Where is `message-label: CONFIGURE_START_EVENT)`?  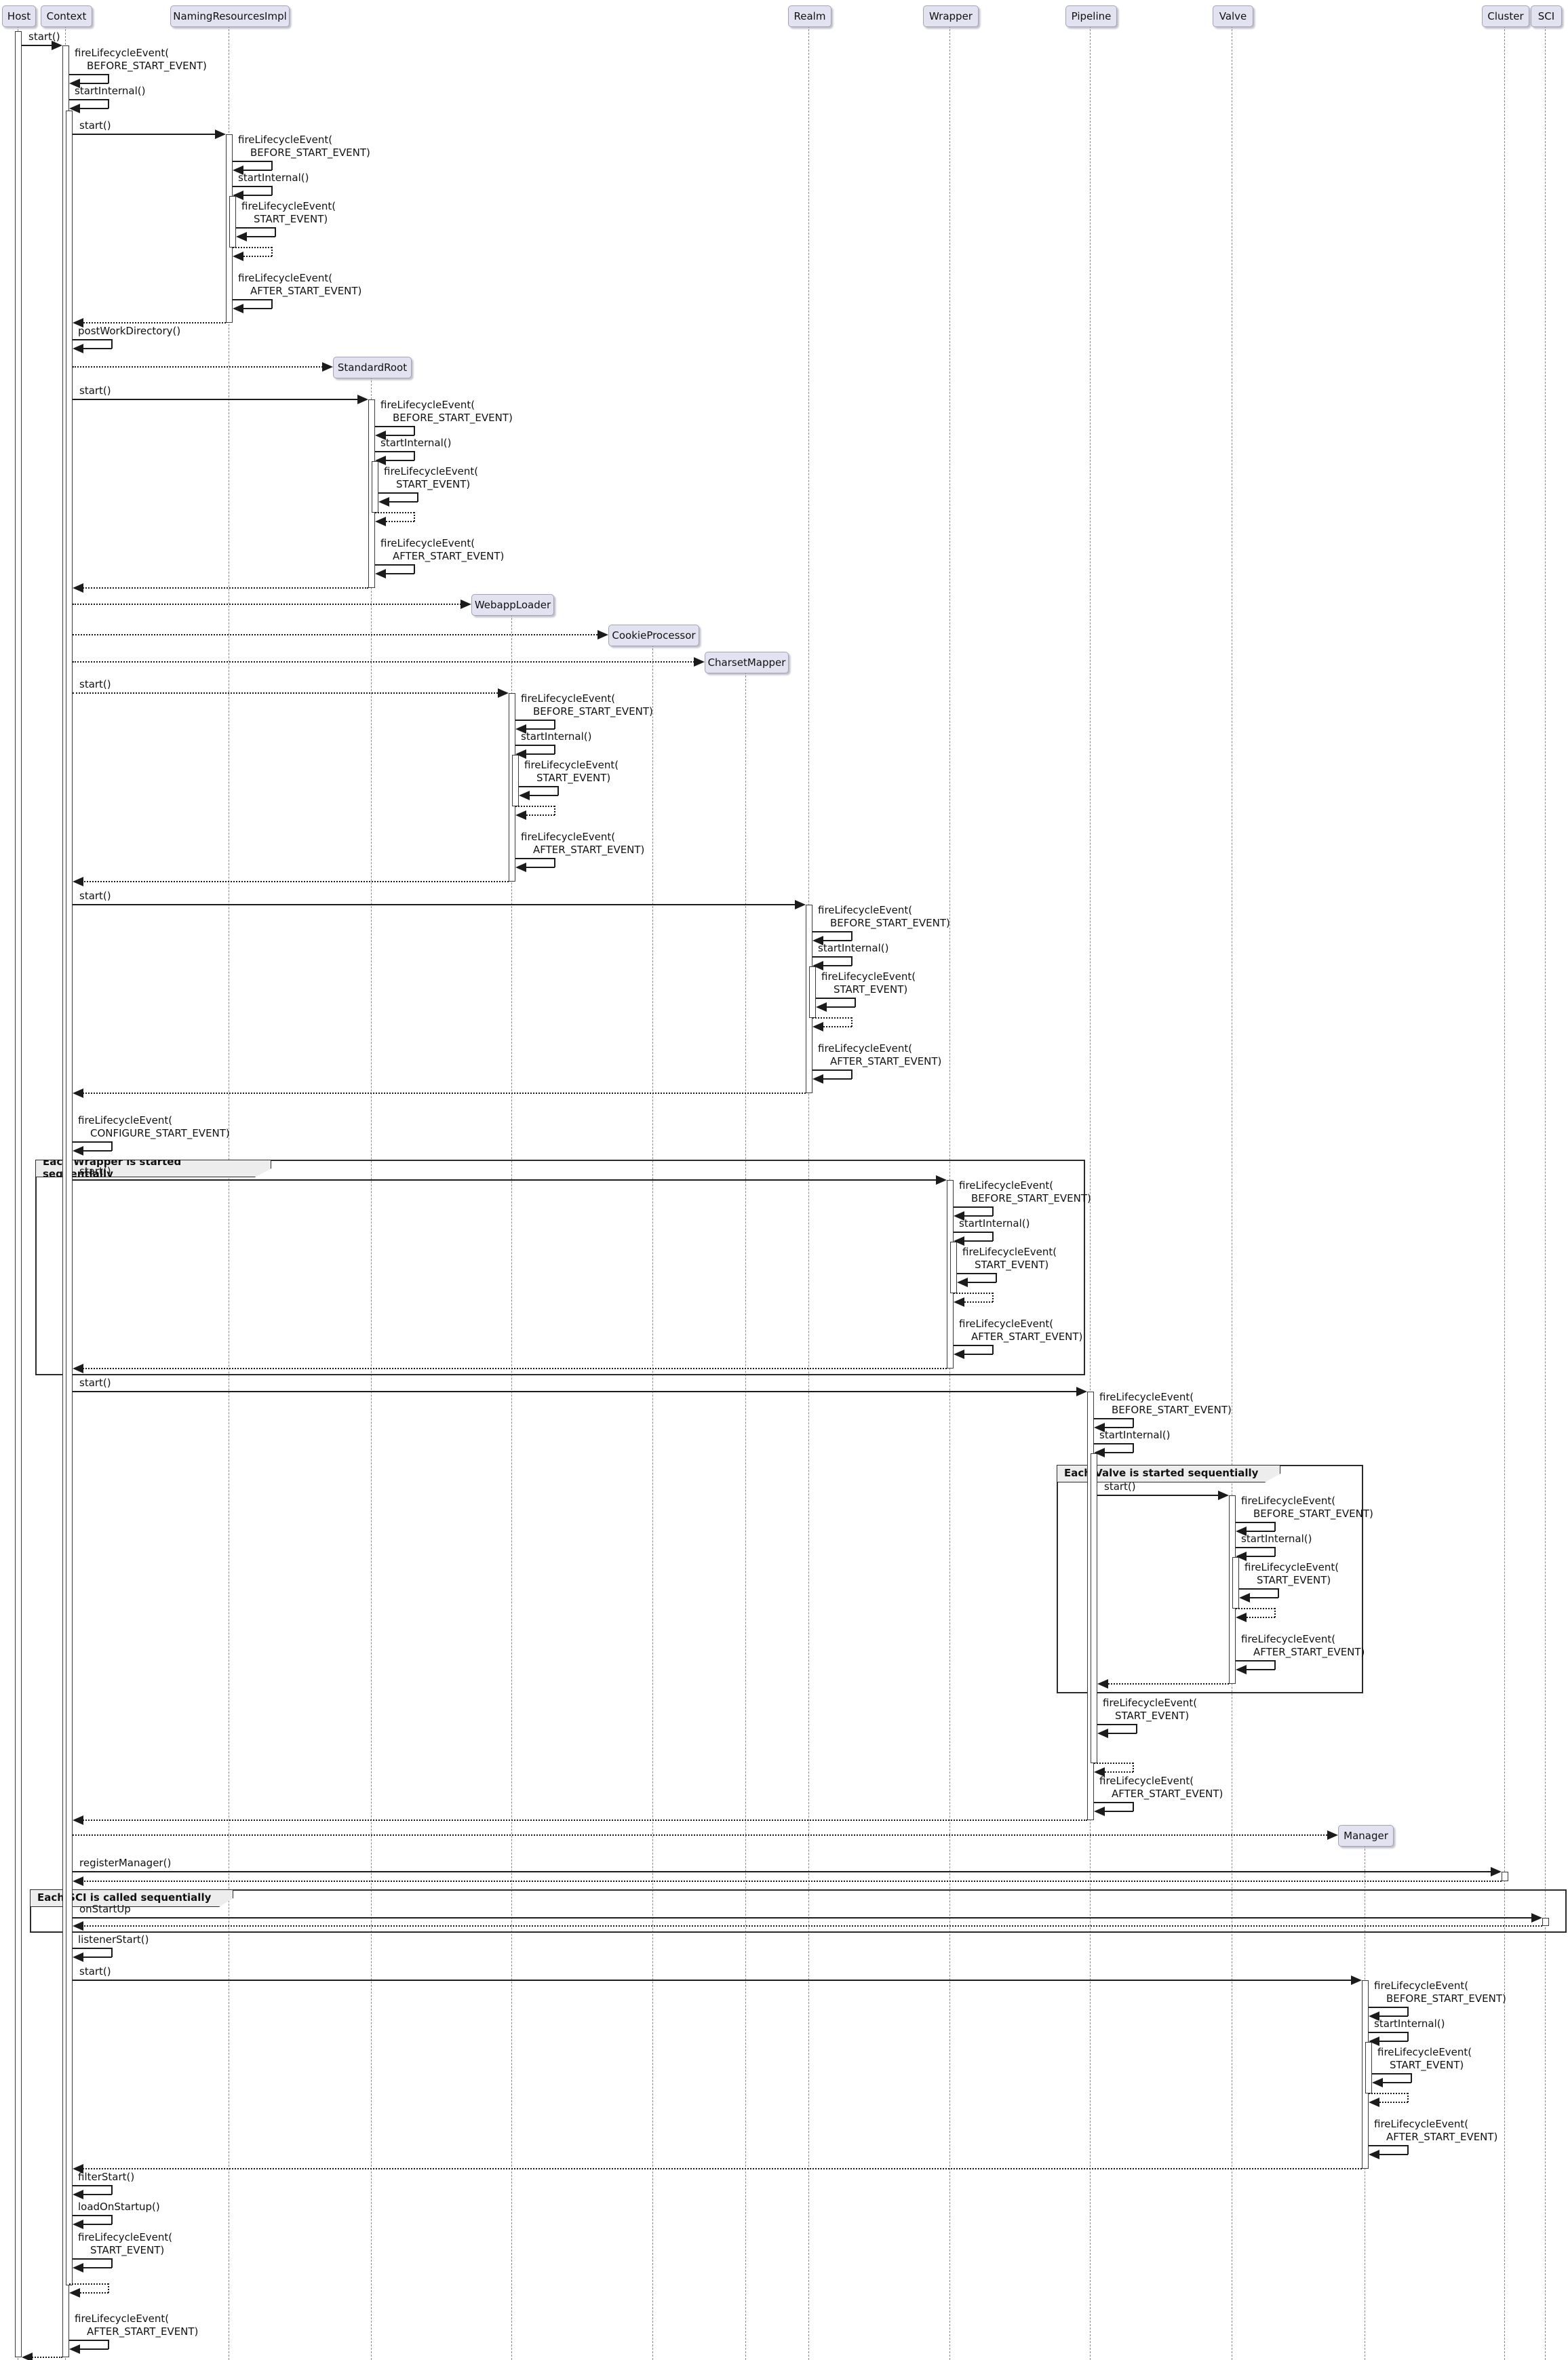
message-label: CONFIGURE_START_EVENT) is located at coordinates (160, 1133).